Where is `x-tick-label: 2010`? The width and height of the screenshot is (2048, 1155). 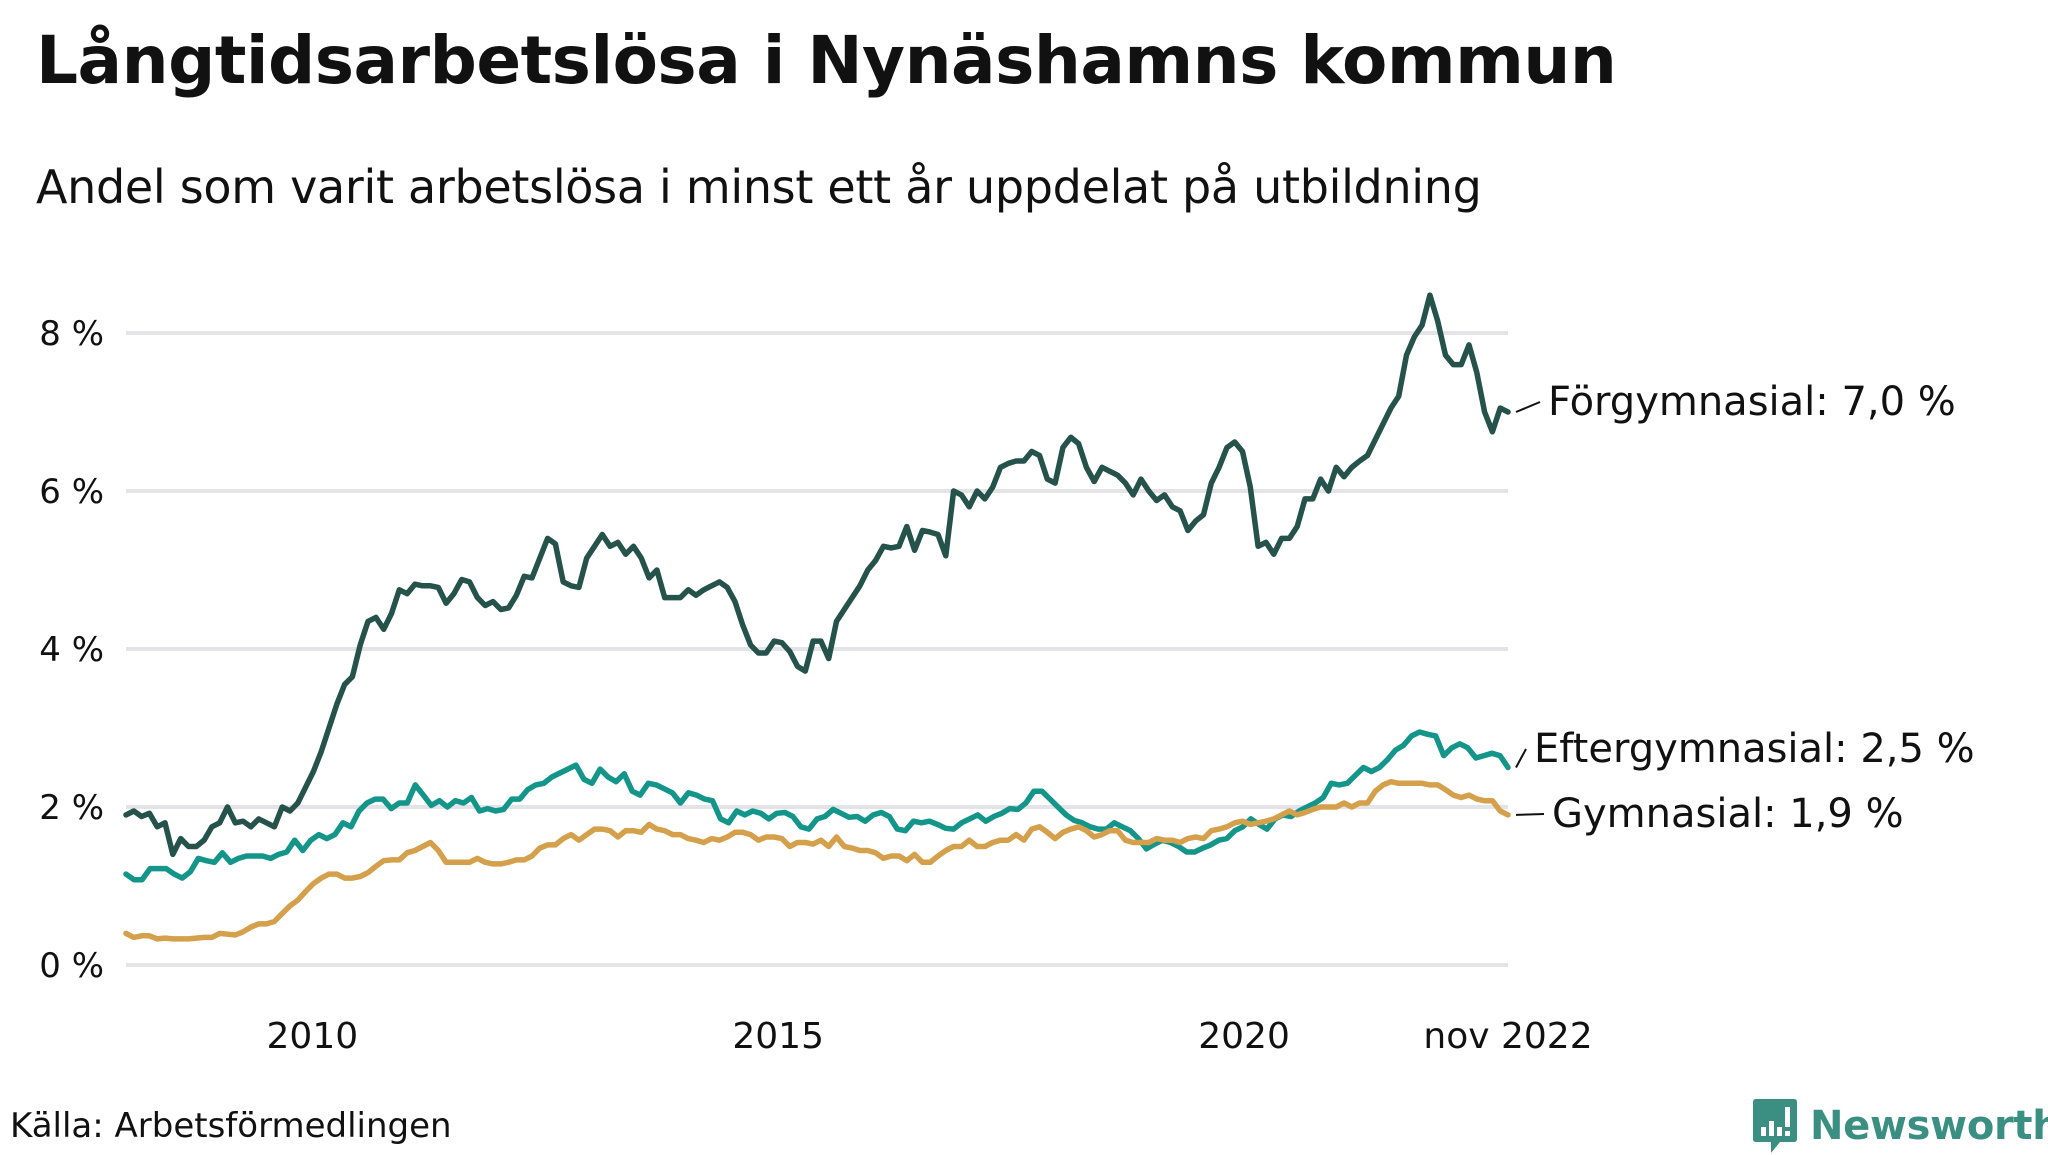 x-tick-label: 2010 is located at coordinates (313, 1036).